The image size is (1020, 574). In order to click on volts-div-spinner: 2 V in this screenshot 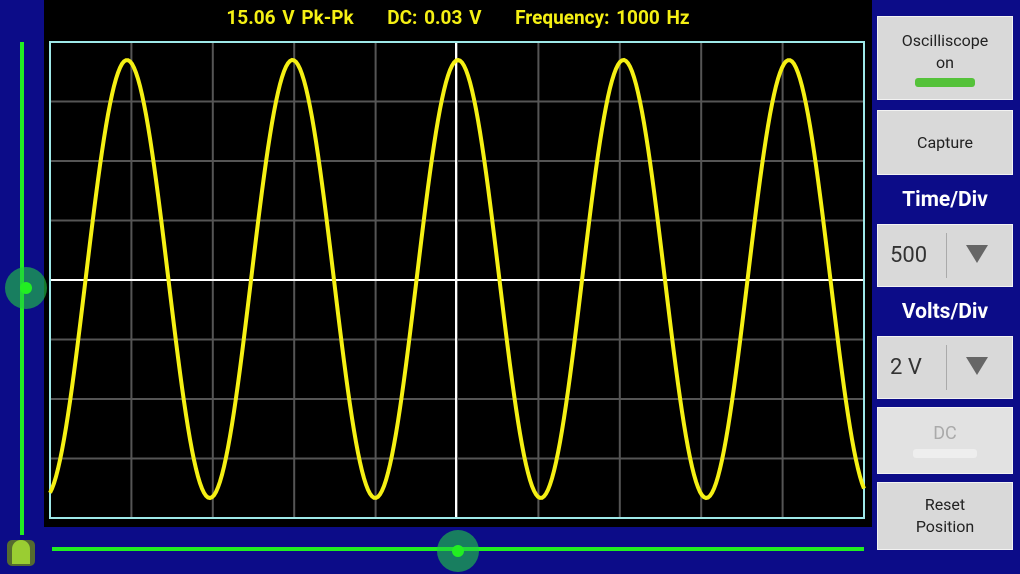, I will do `click(945, 367)`.